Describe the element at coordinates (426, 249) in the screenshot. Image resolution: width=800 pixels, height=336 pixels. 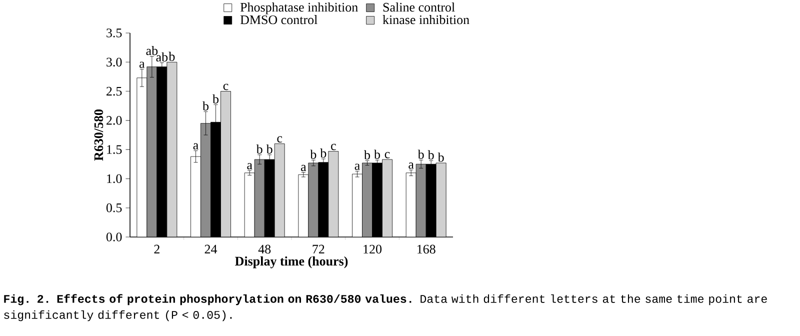
I see `x-tick-label: 168` at that location.